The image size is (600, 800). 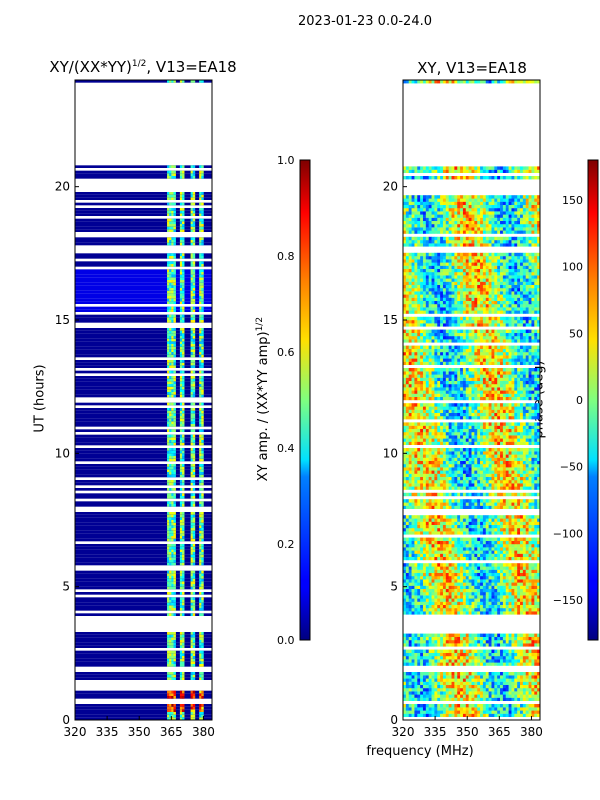 What do you see at coordinates (191, 67) in the screenshot?
I see `left-title-suffix: , V13=EA18` at bounding box center [191, 67].